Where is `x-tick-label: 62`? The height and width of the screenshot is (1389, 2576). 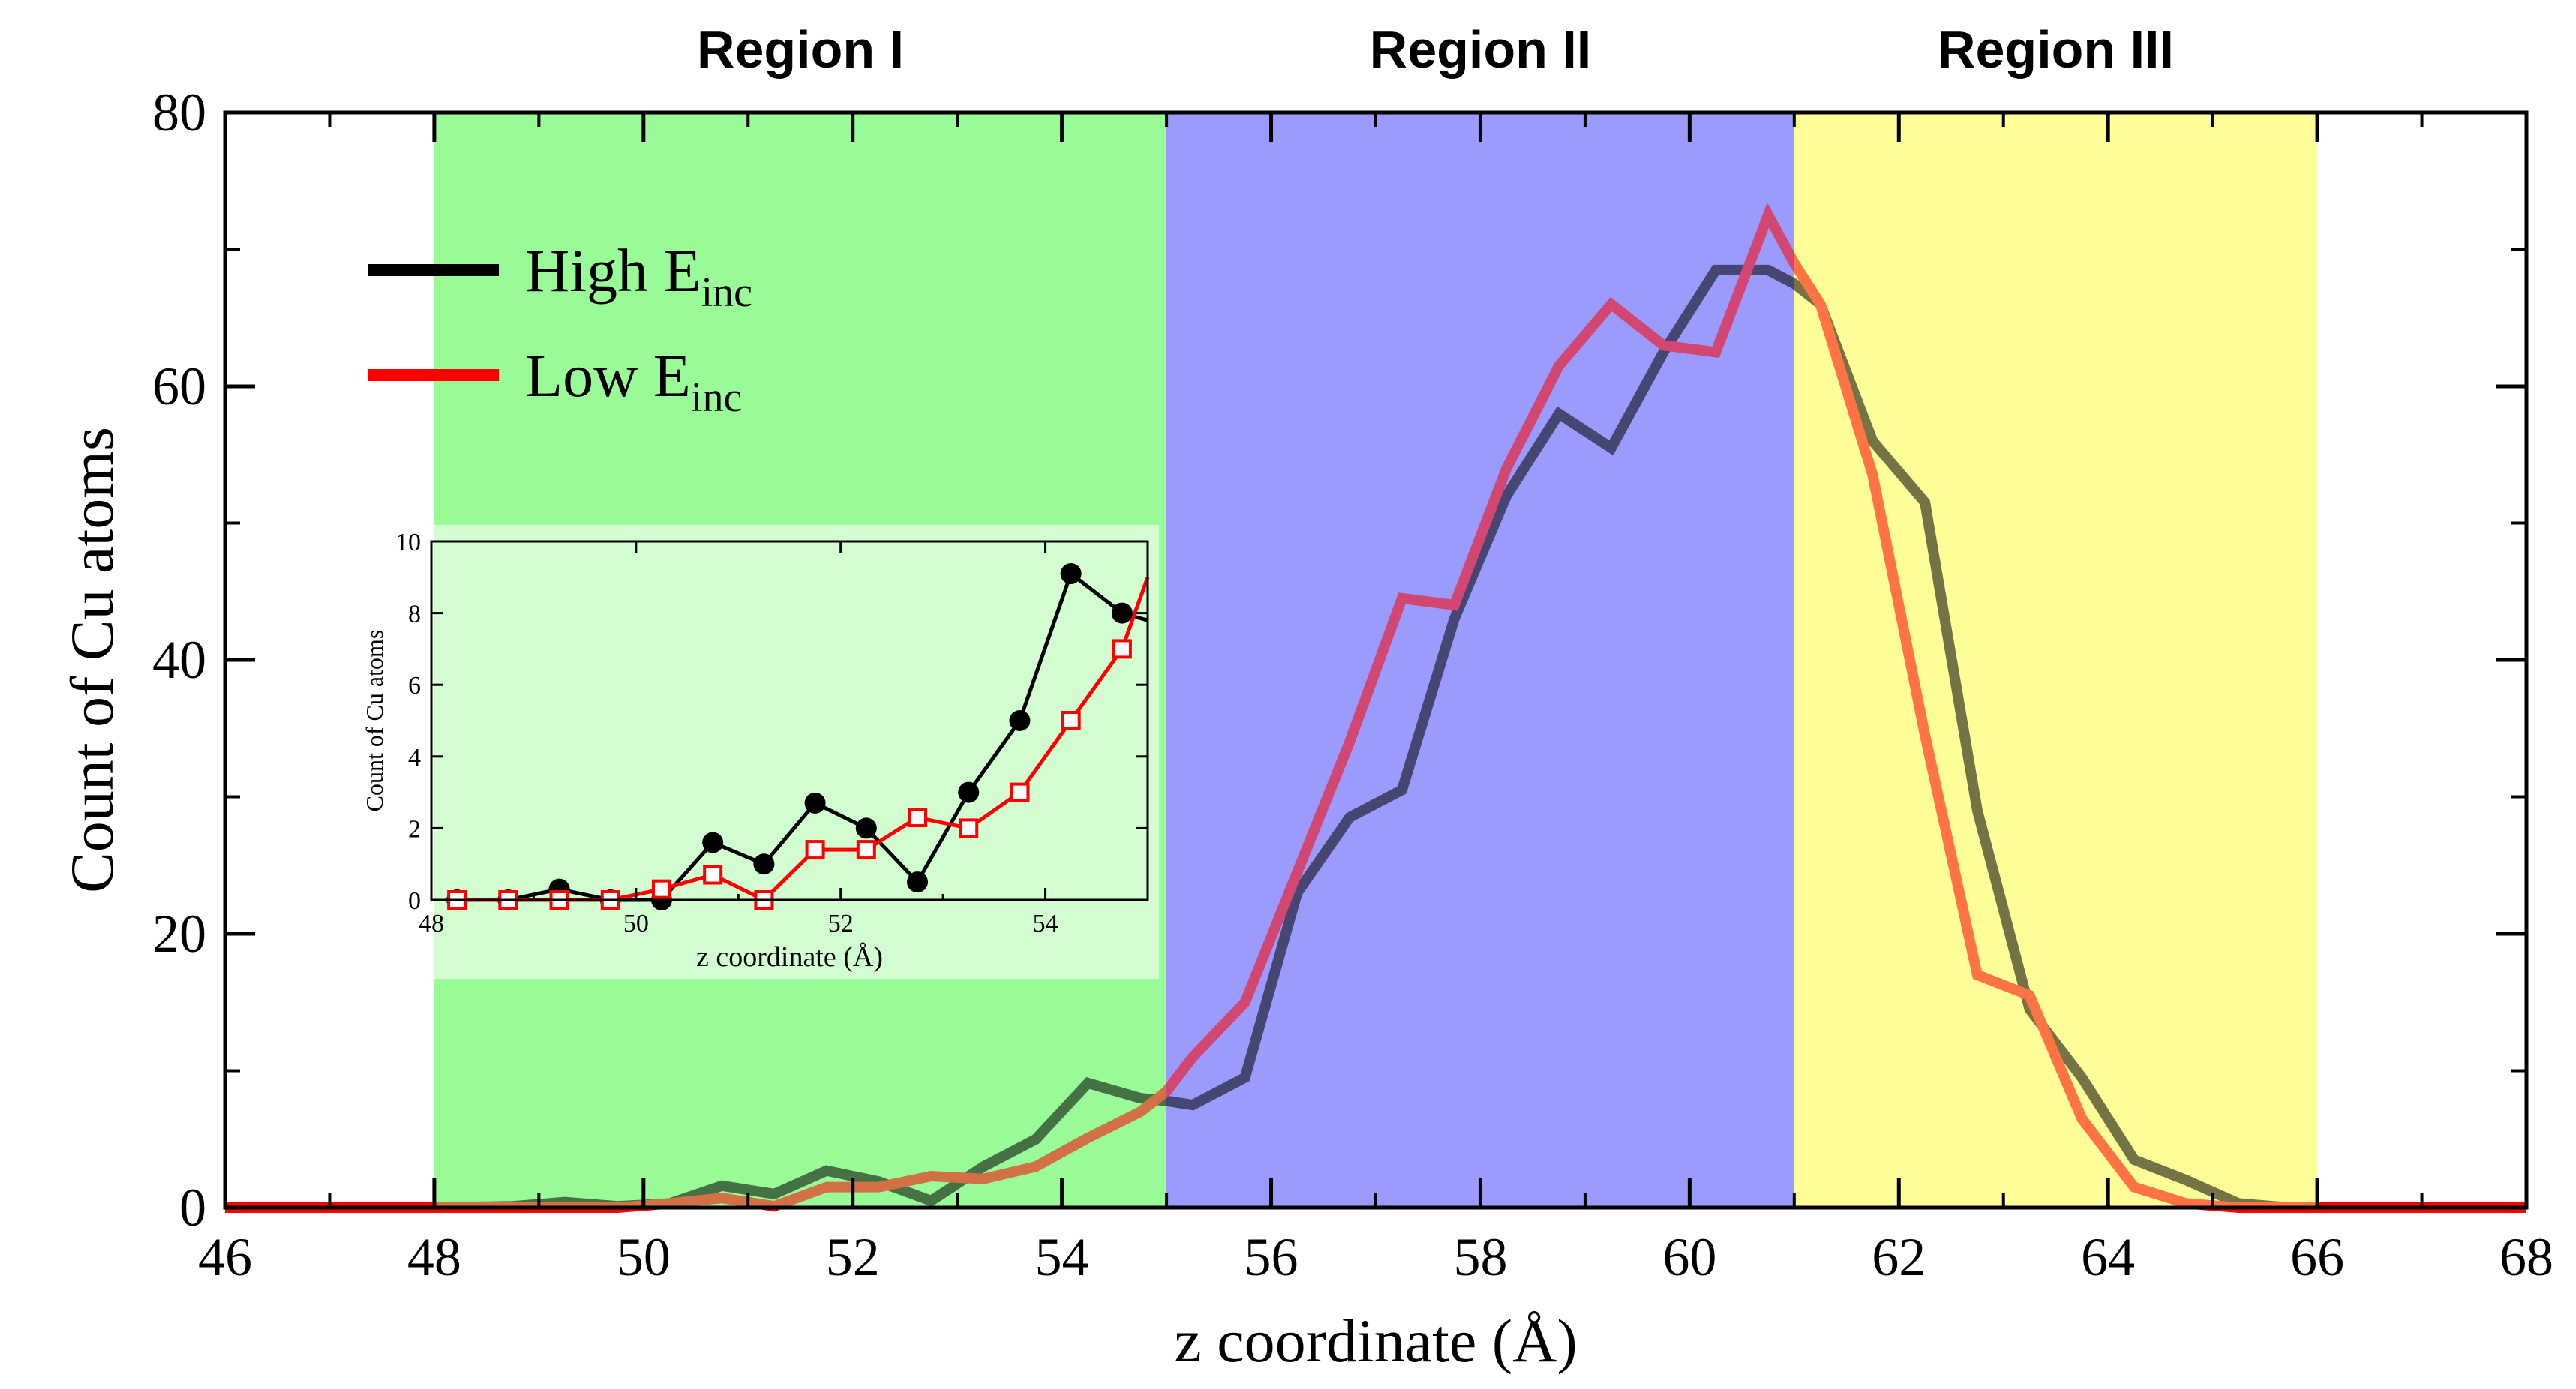 x-tick-label: 62 is located at coordinates (1899, 1257).